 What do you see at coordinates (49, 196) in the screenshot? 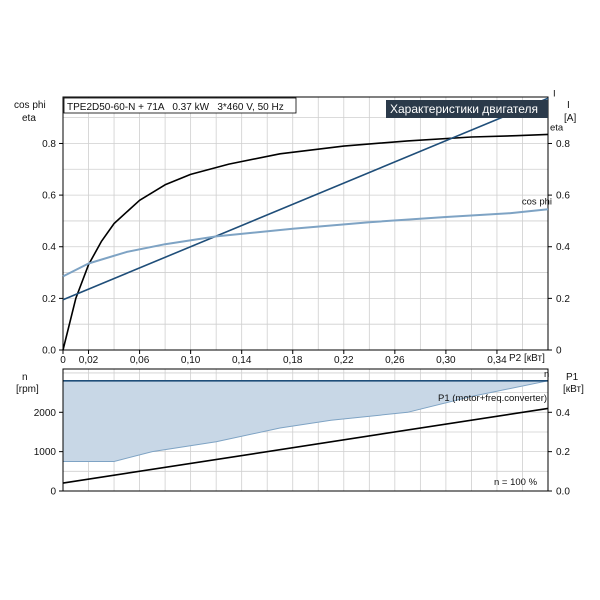
I see `y-tick-label-left: 0.6` at bounding box center [49, 196].